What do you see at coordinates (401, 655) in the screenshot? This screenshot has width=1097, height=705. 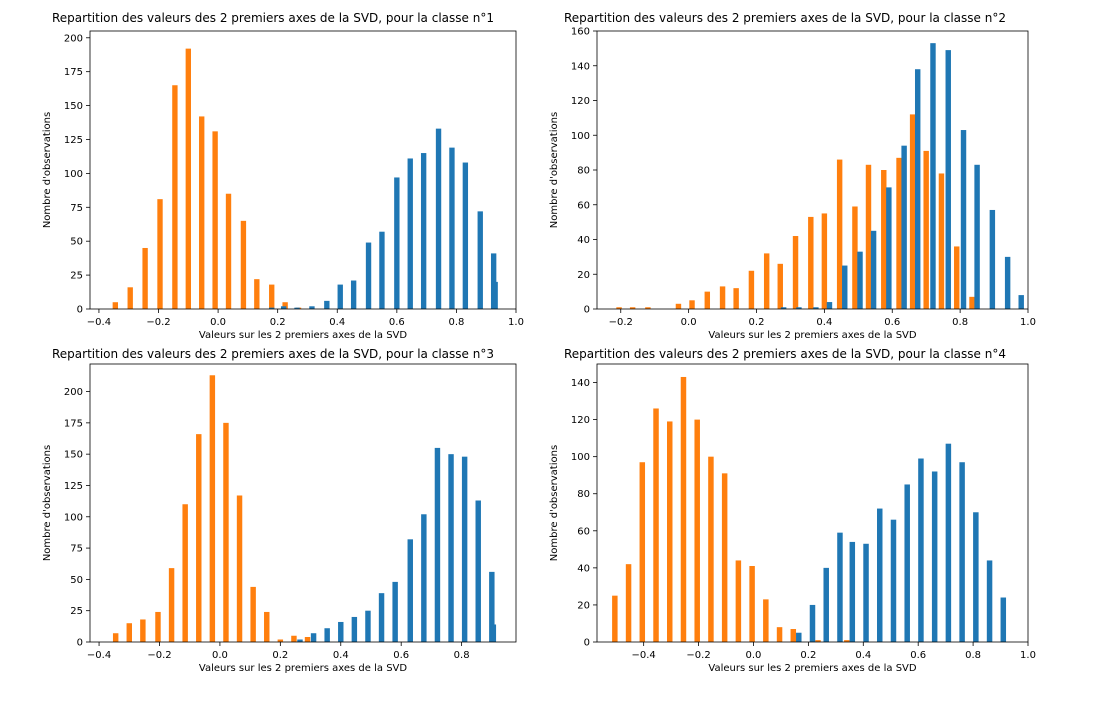 I see `chart-3-xtick-label: 0.6` at bounding box center [401, 655].